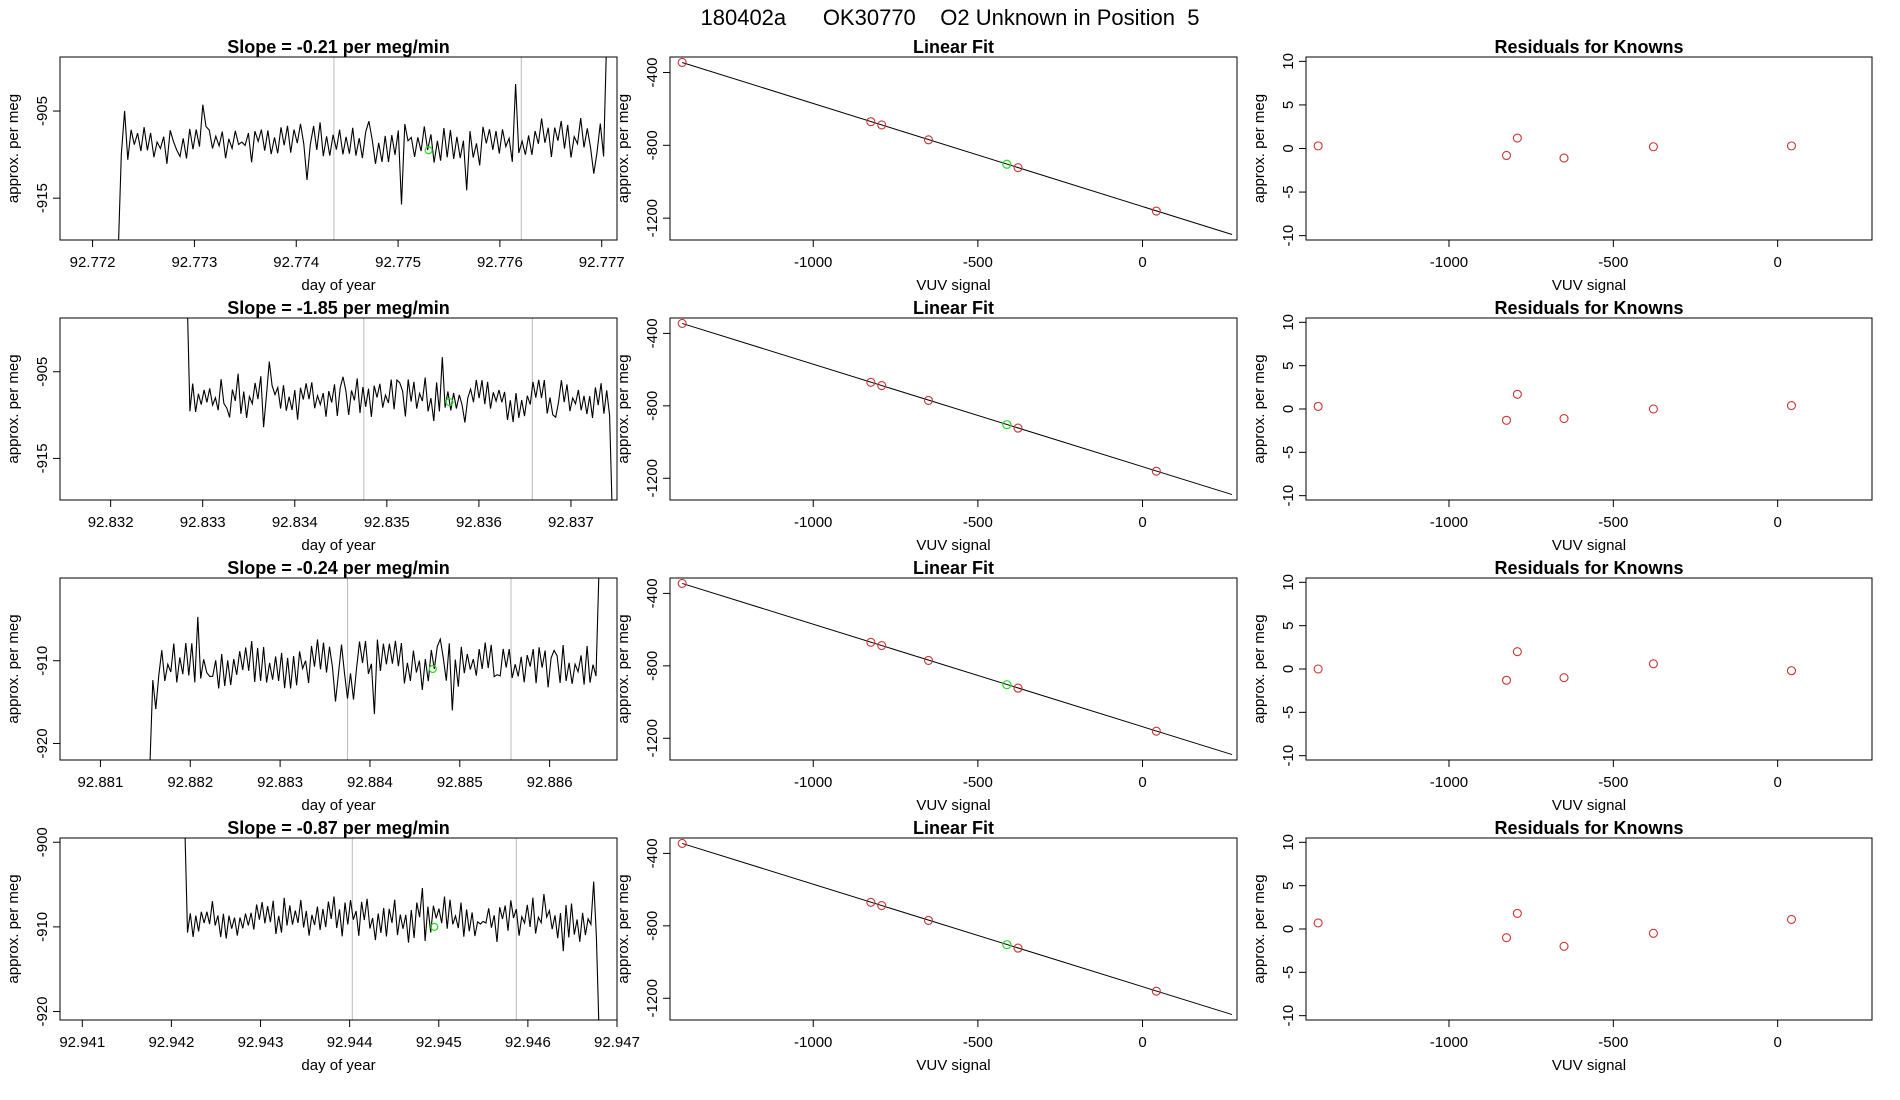 This screenshot has height=1100, width=1900. I want to click on timeseries-x-tick-label: 92.777, so click(602, 262).